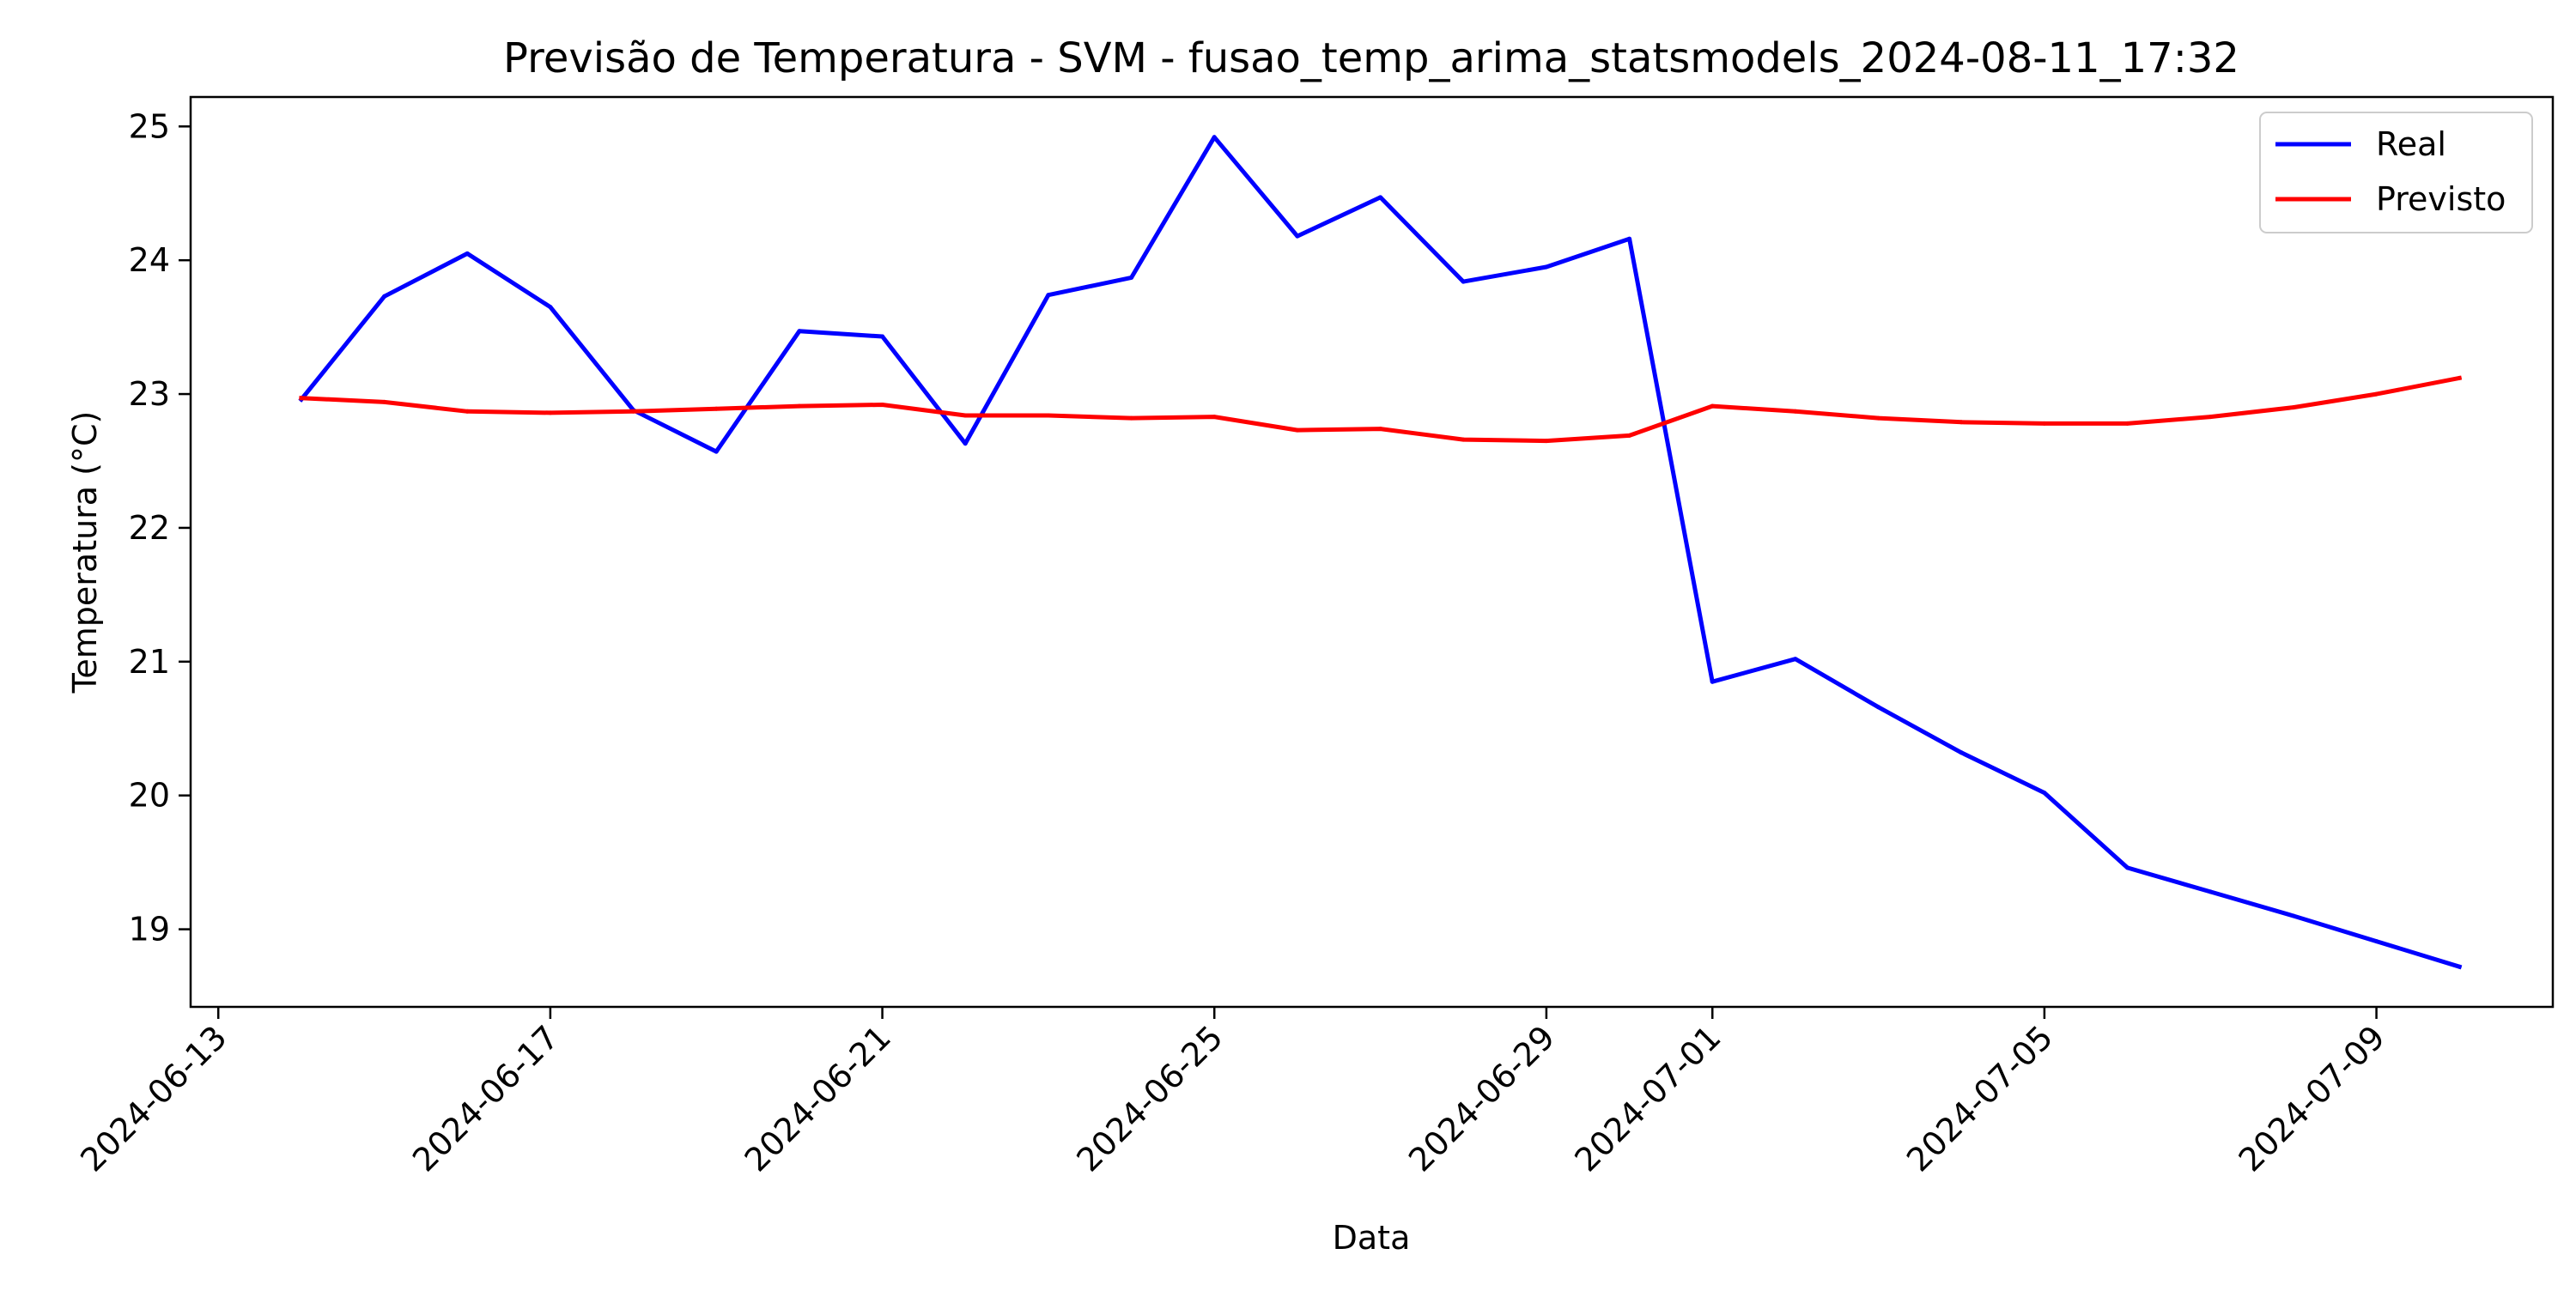 The image size is (2576, 1291). I want to click on series-line-previsto, so click(1381, 410).